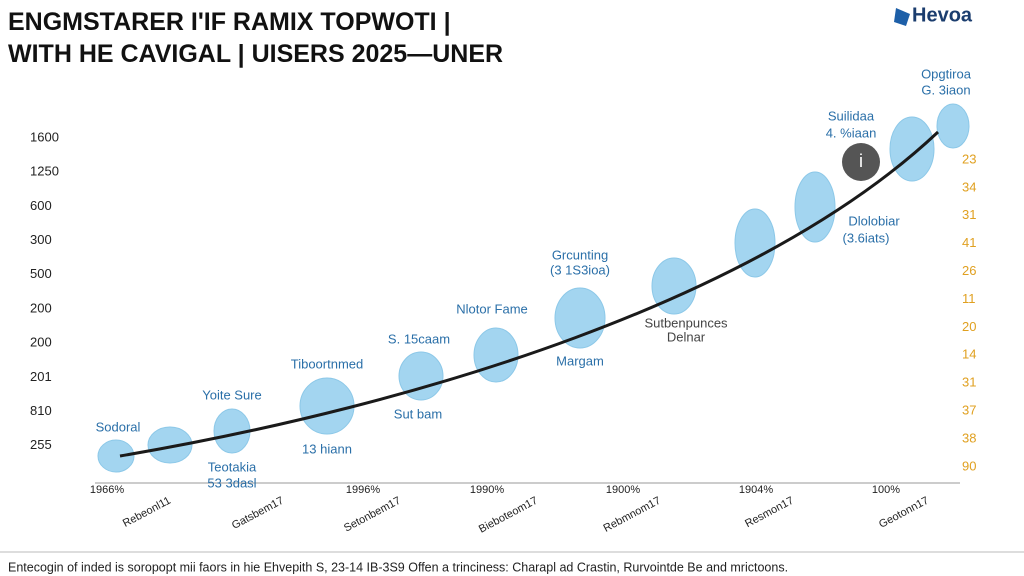  Describe the element at coordinates (419, 338) in the screenshot. I see `annotation: S. 15caam` at that location.